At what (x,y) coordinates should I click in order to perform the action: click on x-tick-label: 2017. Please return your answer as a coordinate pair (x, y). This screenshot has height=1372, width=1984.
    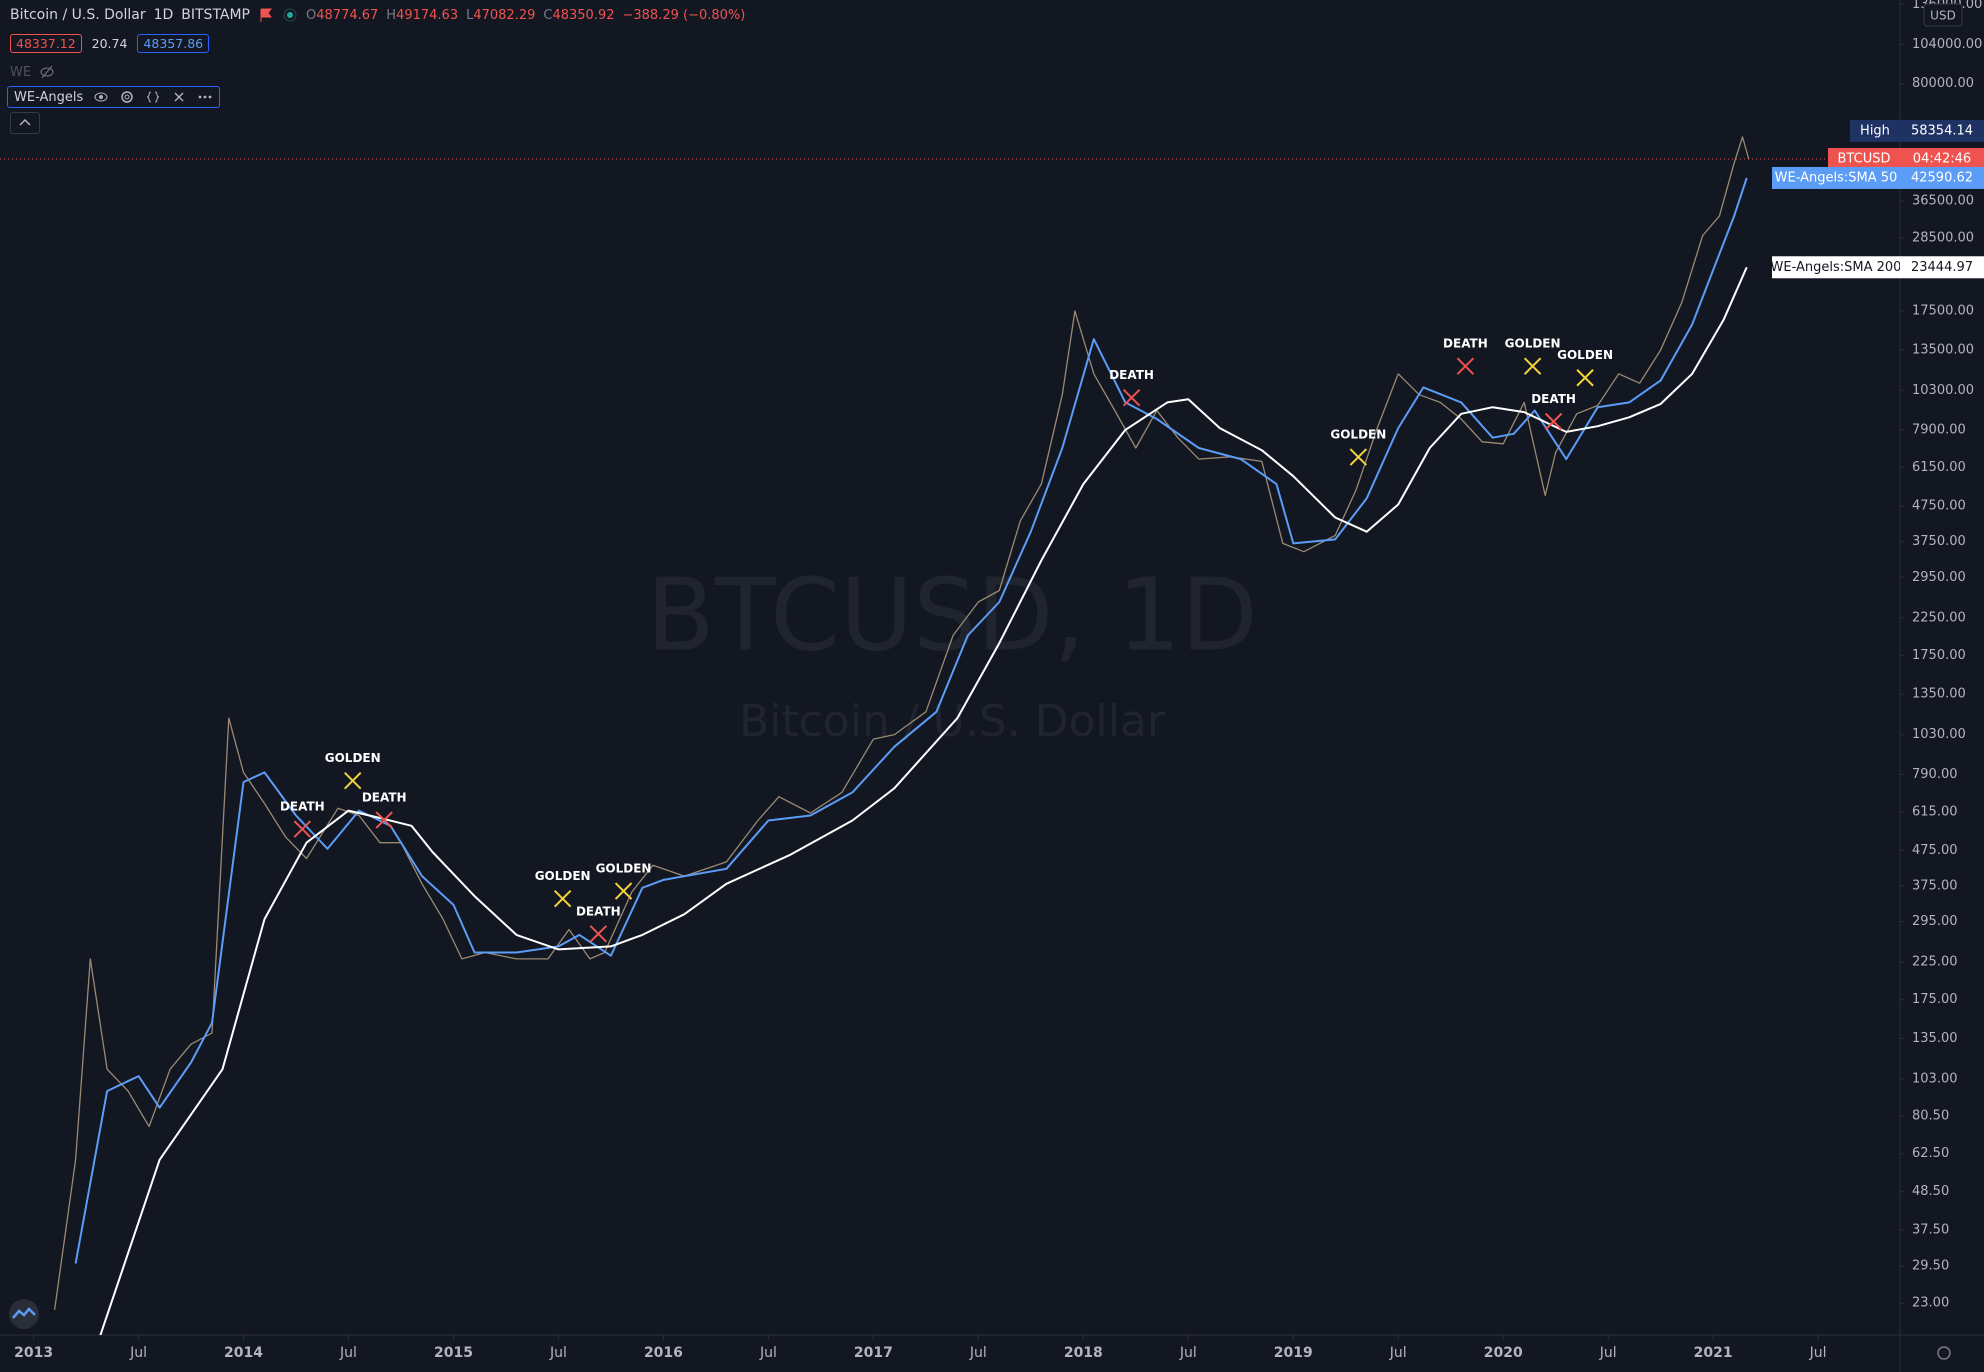
    Looking at the image, I should click on (873, 1353).